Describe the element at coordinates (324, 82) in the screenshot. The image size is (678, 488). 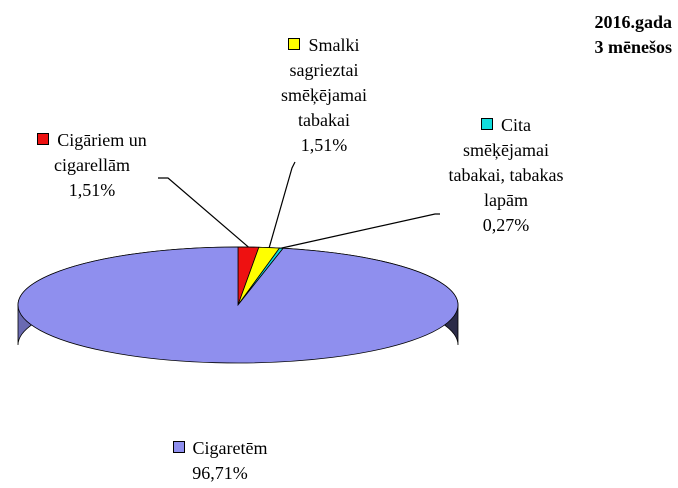
I see `category-label: Smalki sagrieztai smēķējamai tabakai` at that location.